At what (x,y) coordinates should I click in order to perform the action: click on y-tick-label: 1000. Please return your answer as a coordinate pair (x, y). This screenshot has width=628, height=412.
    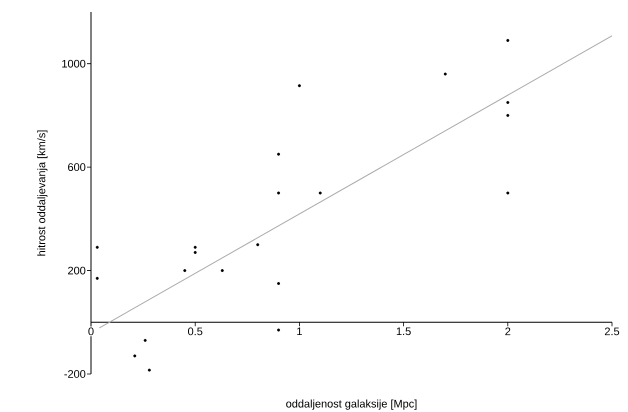
    Looking at the image, I should click on (74, 64).